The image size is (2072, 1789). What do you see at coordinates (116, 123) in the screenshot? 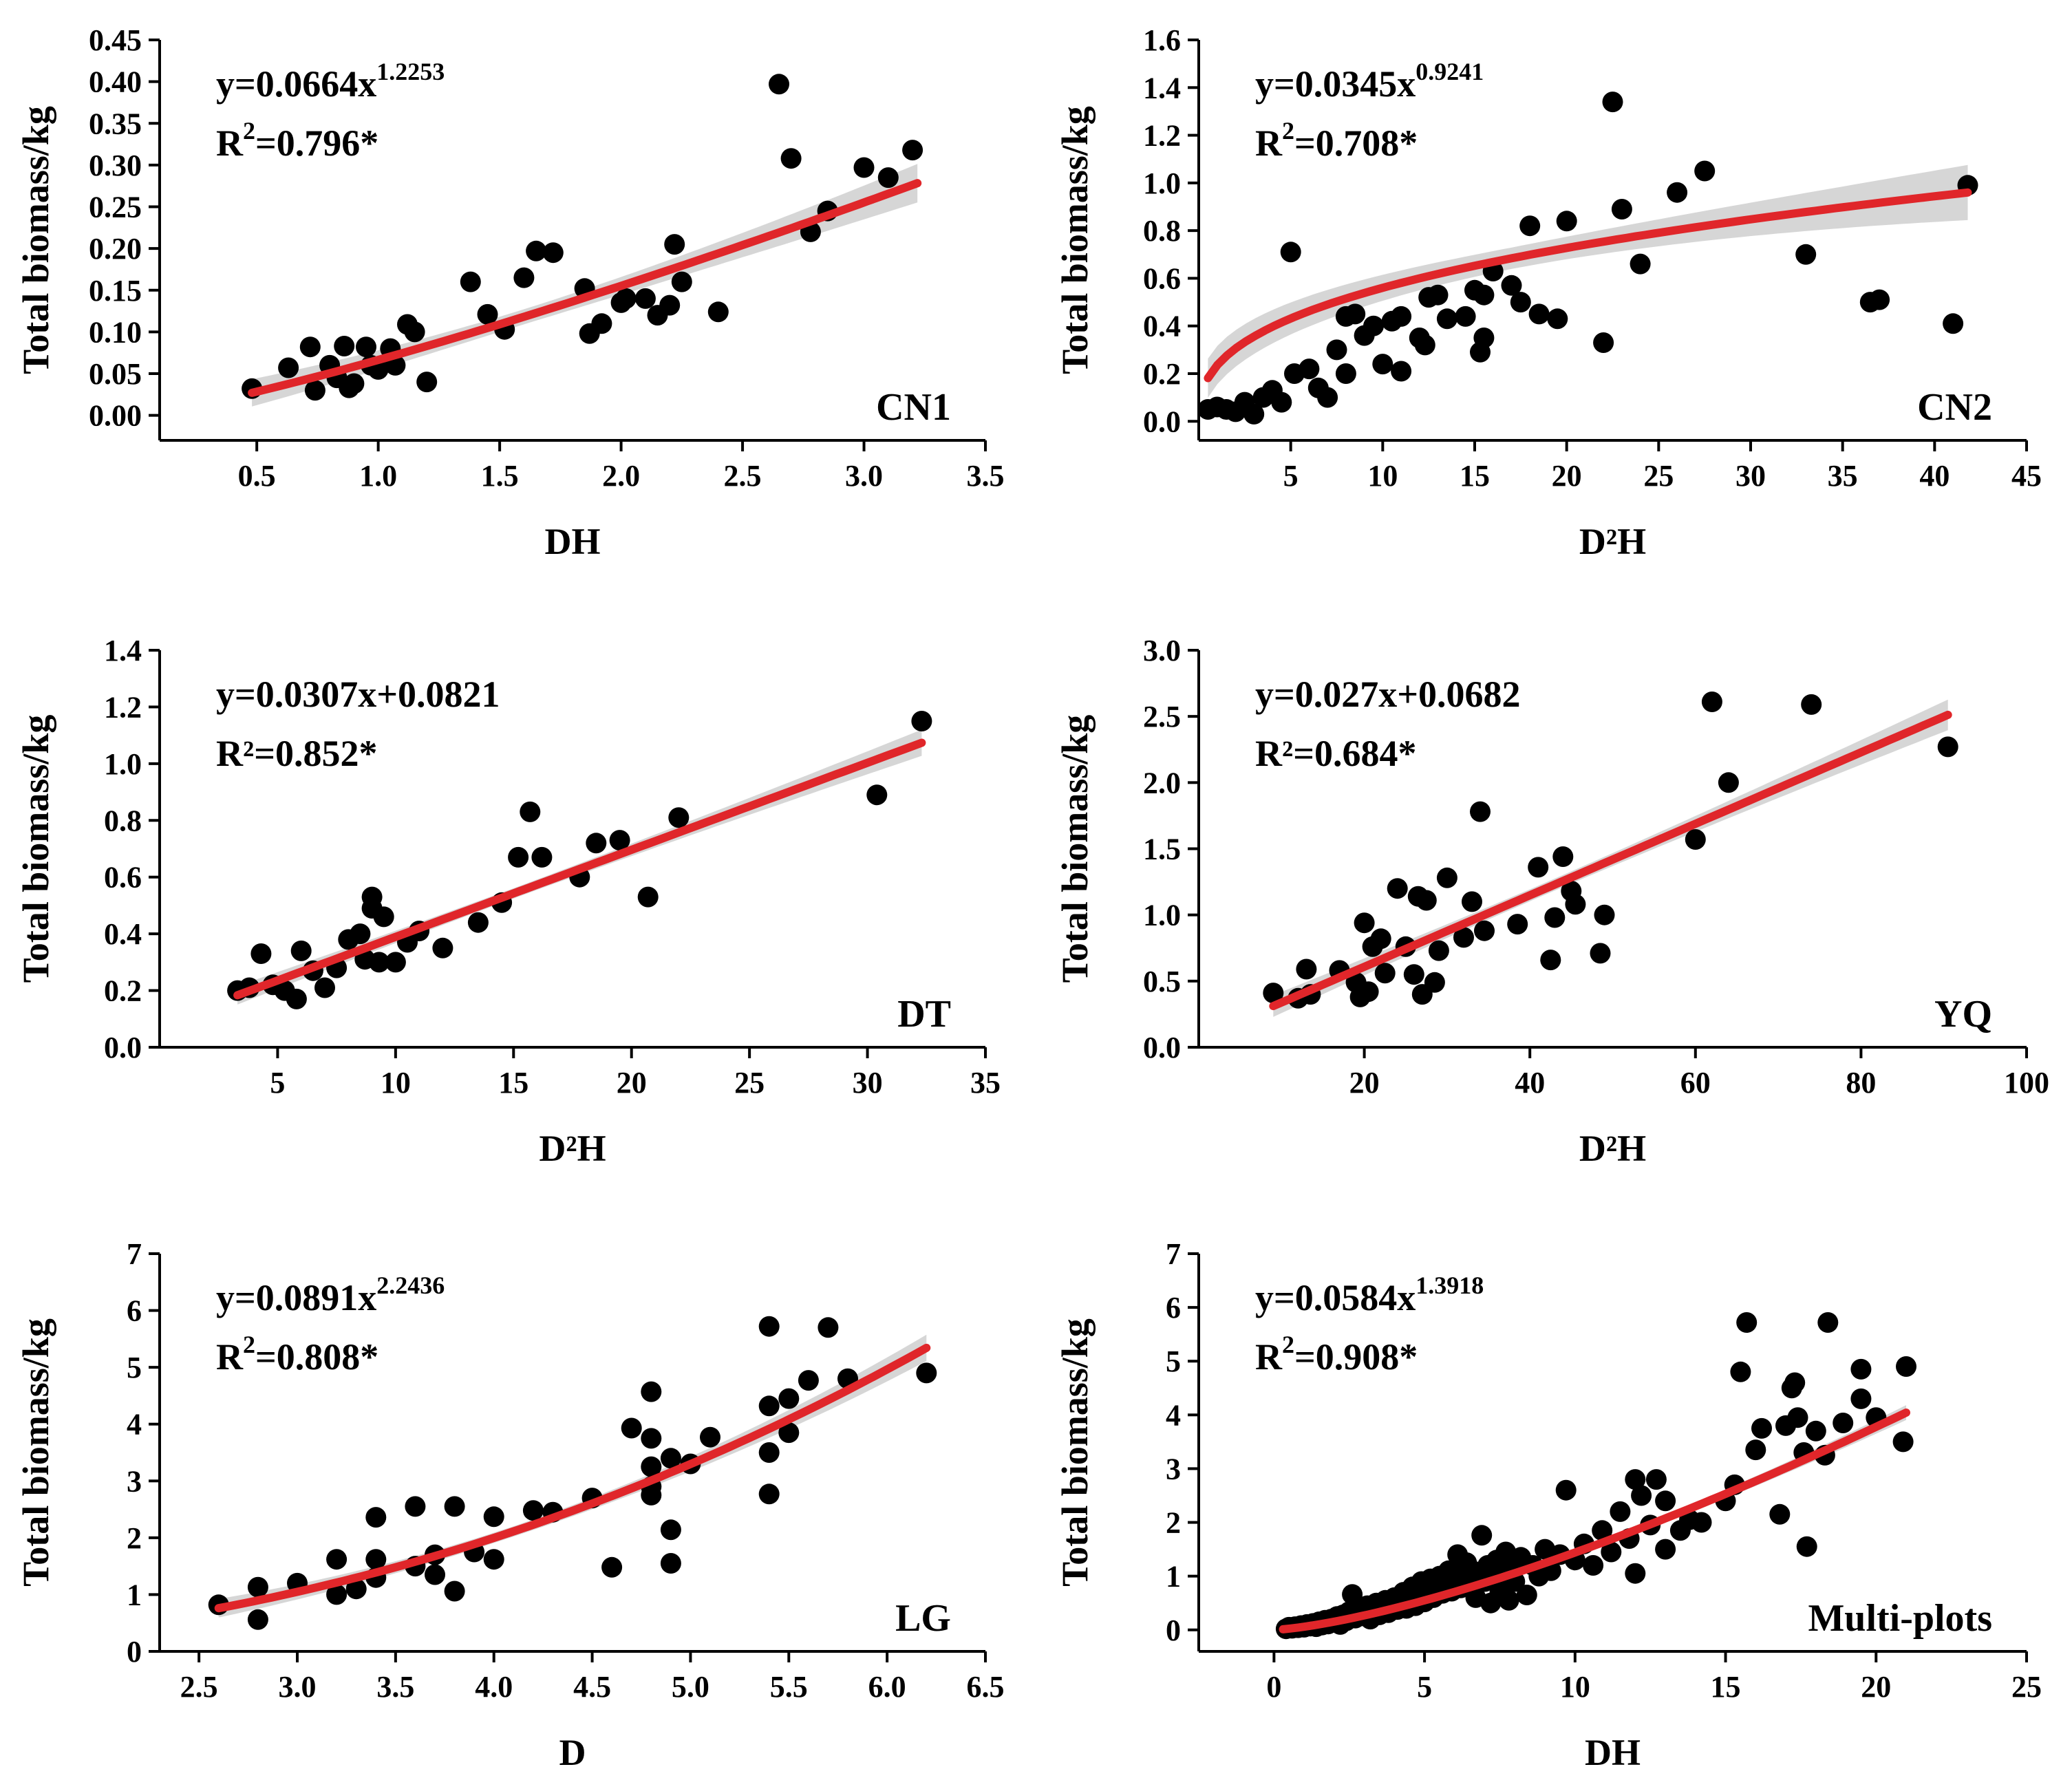
I see `y-tick-label: 0.35` at bounding box center [116, 123].